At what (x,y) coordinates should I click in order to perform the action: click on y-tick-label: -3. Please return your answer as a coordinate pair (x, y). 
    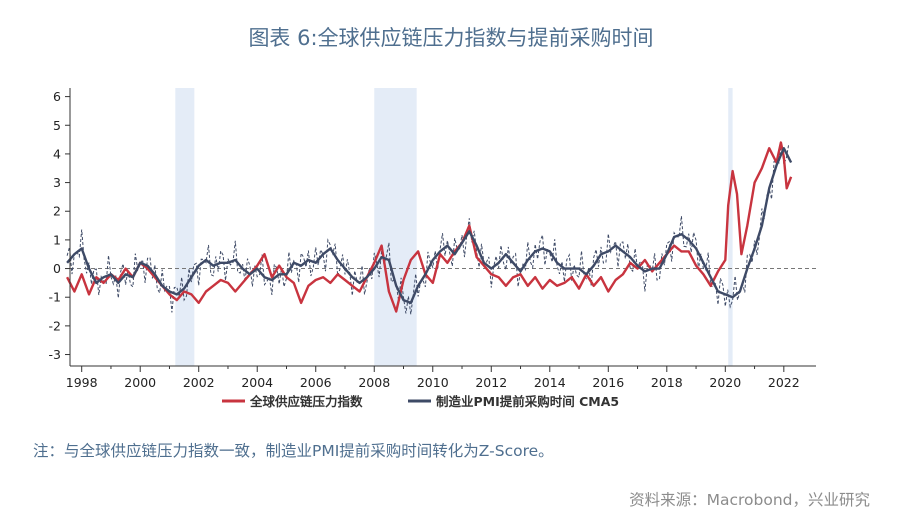
    Looking at the image, I should click on (55, 354).